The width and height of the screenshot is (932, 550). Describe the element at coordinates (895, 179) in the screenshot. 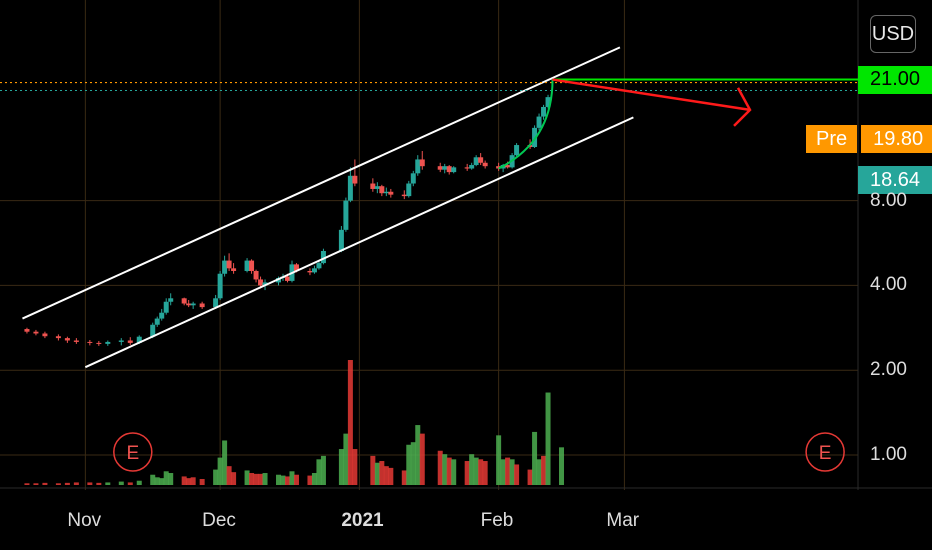

I see `last-price-label: 18.64` at that location.